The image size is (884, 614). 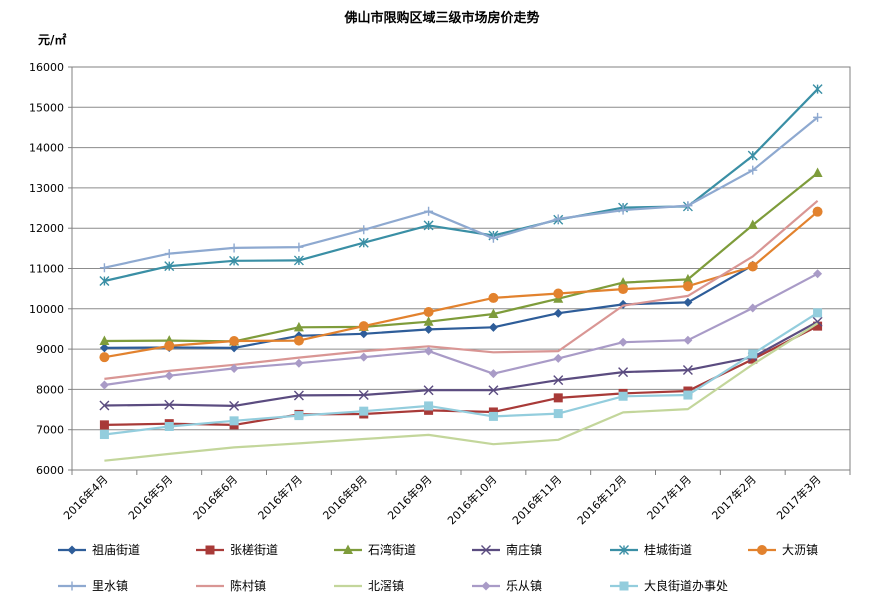 I want to click on legend-label: 石湾街道, so click(x=392, y=549).